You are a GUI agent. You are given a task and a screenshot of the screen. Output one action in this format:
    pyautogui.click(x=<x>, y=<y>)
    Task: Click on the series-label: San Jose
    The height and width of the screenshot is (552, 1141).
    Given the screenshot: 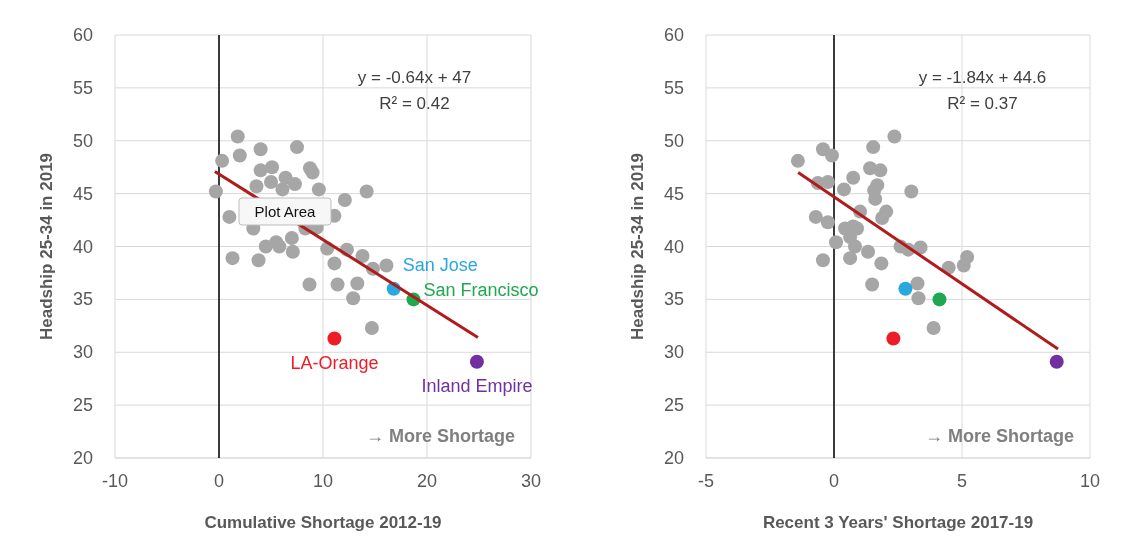 What is the action you would take?
    pyautogui.click(x=440, y=264)
    